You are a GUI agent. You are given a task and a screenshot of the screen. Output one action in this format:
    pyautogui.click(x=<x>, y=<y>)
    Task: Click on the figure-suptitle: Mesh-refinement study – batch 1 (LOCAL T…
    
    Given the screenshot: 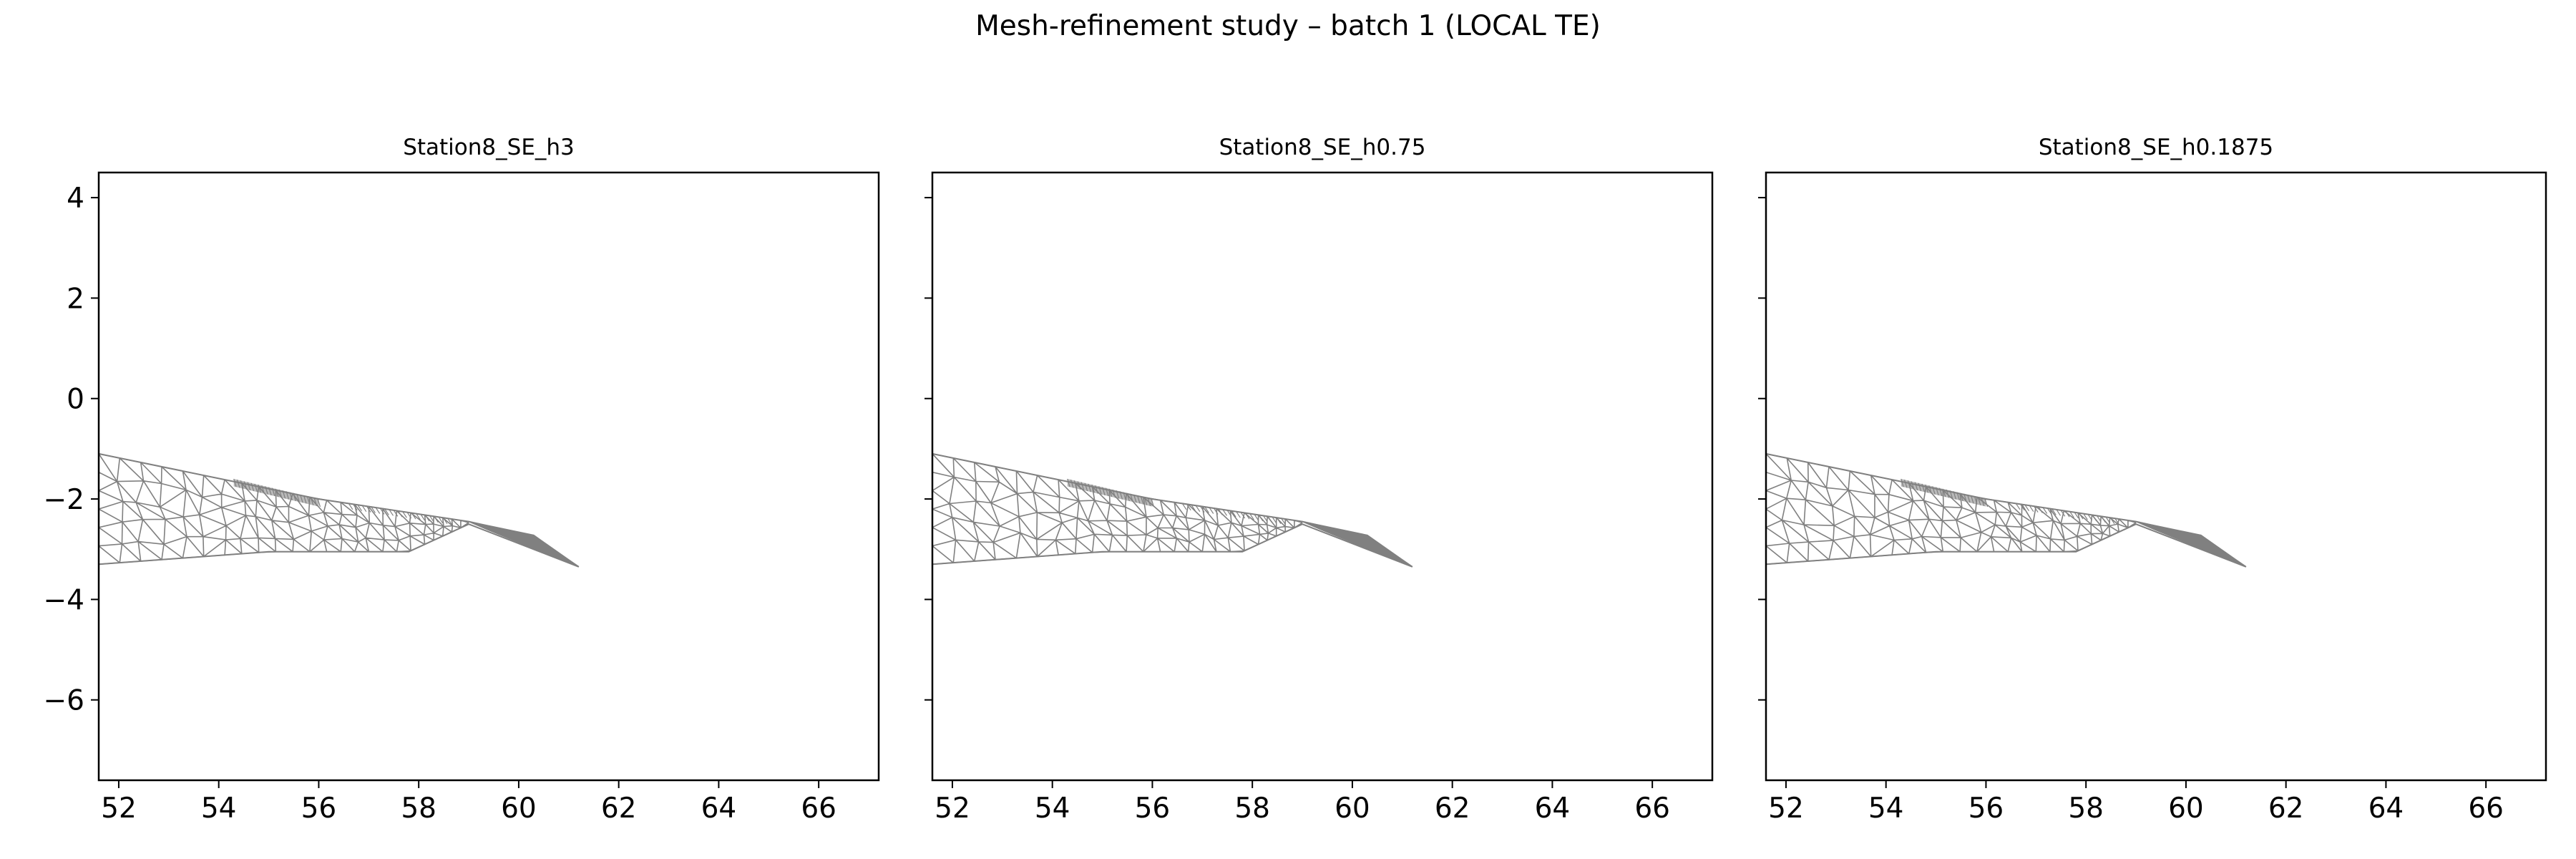 What is the action you would take?
    pyautogui.click(x=1288, y=26)
    